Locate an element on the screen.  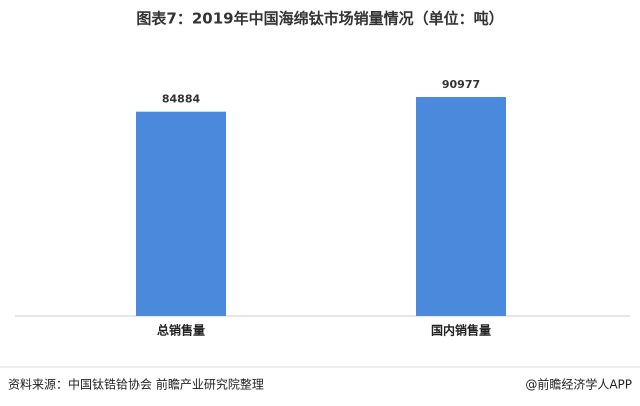
value-label: 84884 is located at coordinates (181, 99).